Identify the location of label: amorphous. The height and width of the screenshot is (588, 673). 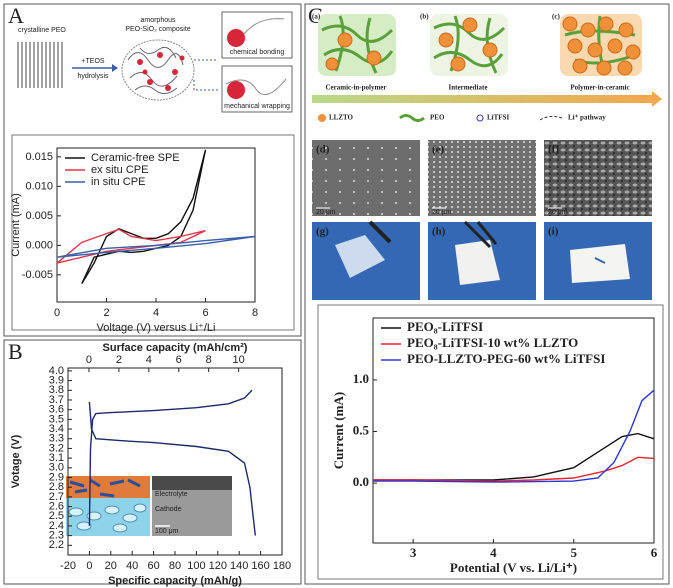
(158, 20).